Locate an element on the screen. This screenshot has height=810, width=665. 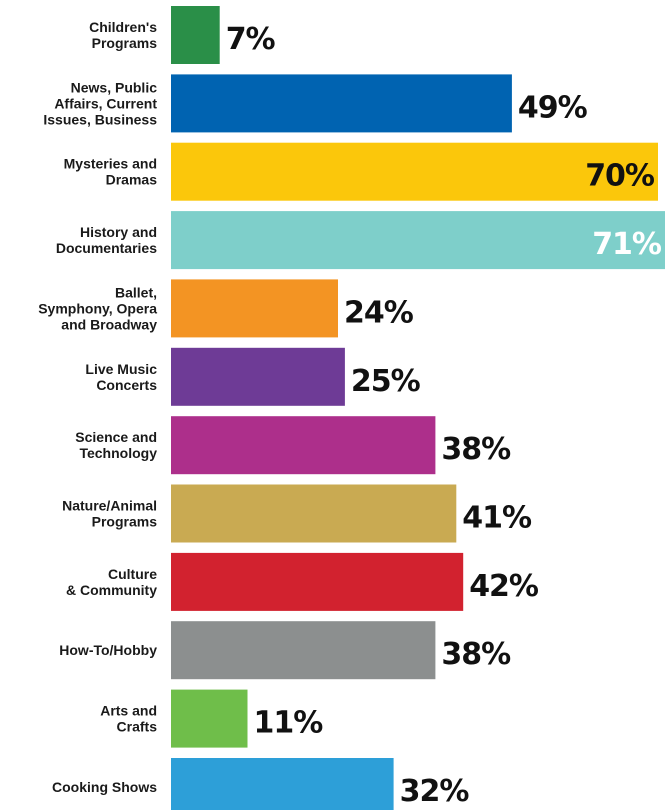
category-label-line: Issues, Business is located at coordinates (100, 119).